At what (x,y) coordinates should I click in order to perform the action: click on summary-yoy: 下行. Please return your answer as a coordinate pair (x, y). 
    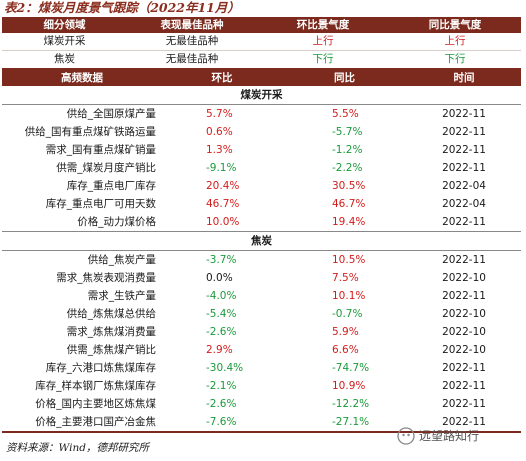
    Looking at the image, I should click on (455, 60).